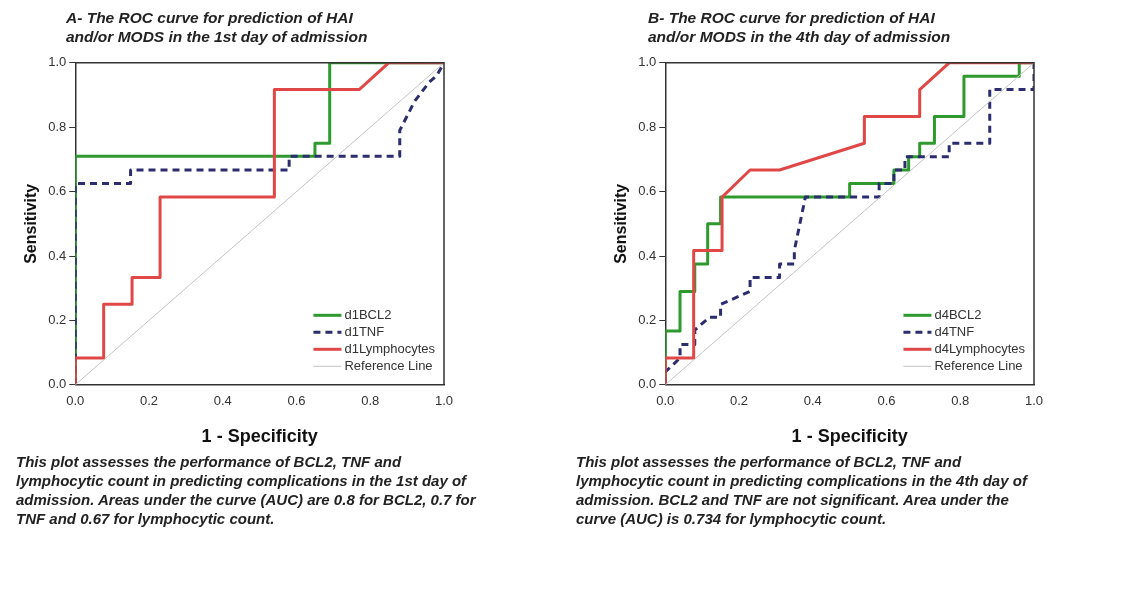 Image resolution: width=1140 pixels, height=611 pixels. I want to click on legend-label: d1Lymphocytes, so click(390, 348).